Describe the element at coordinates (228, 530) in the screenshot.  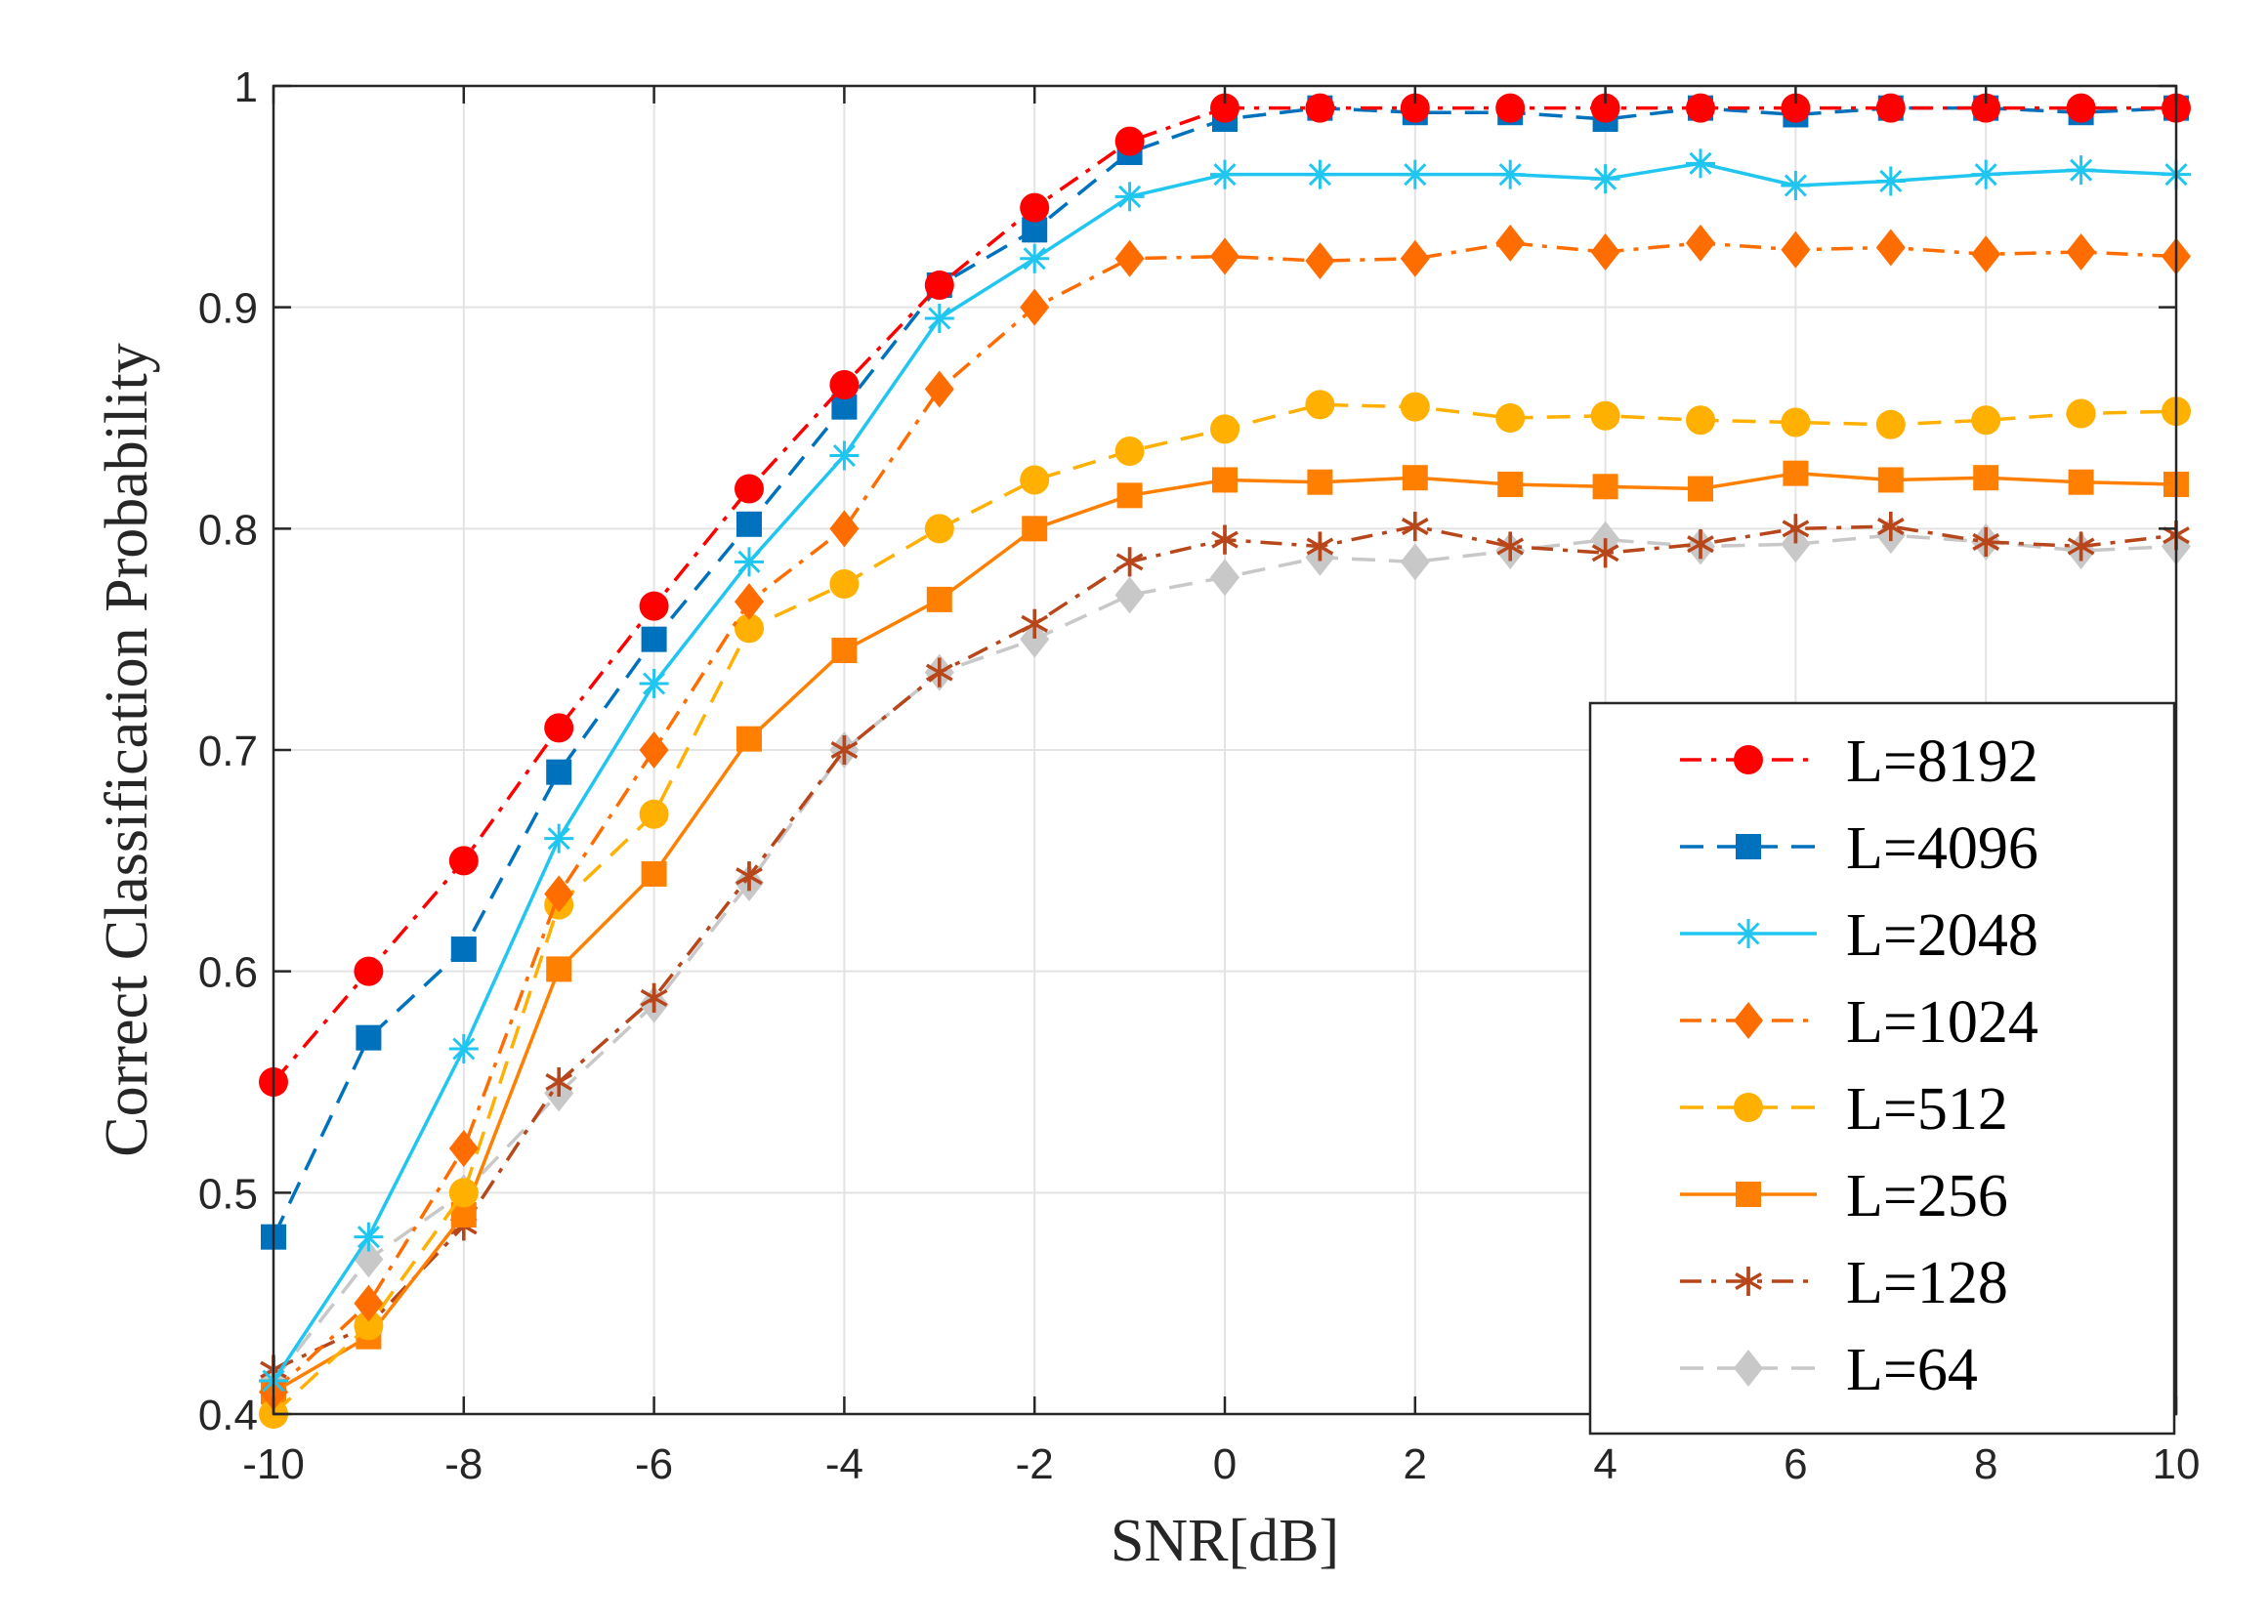
I see `y-tick-label: 0.8` at that location.